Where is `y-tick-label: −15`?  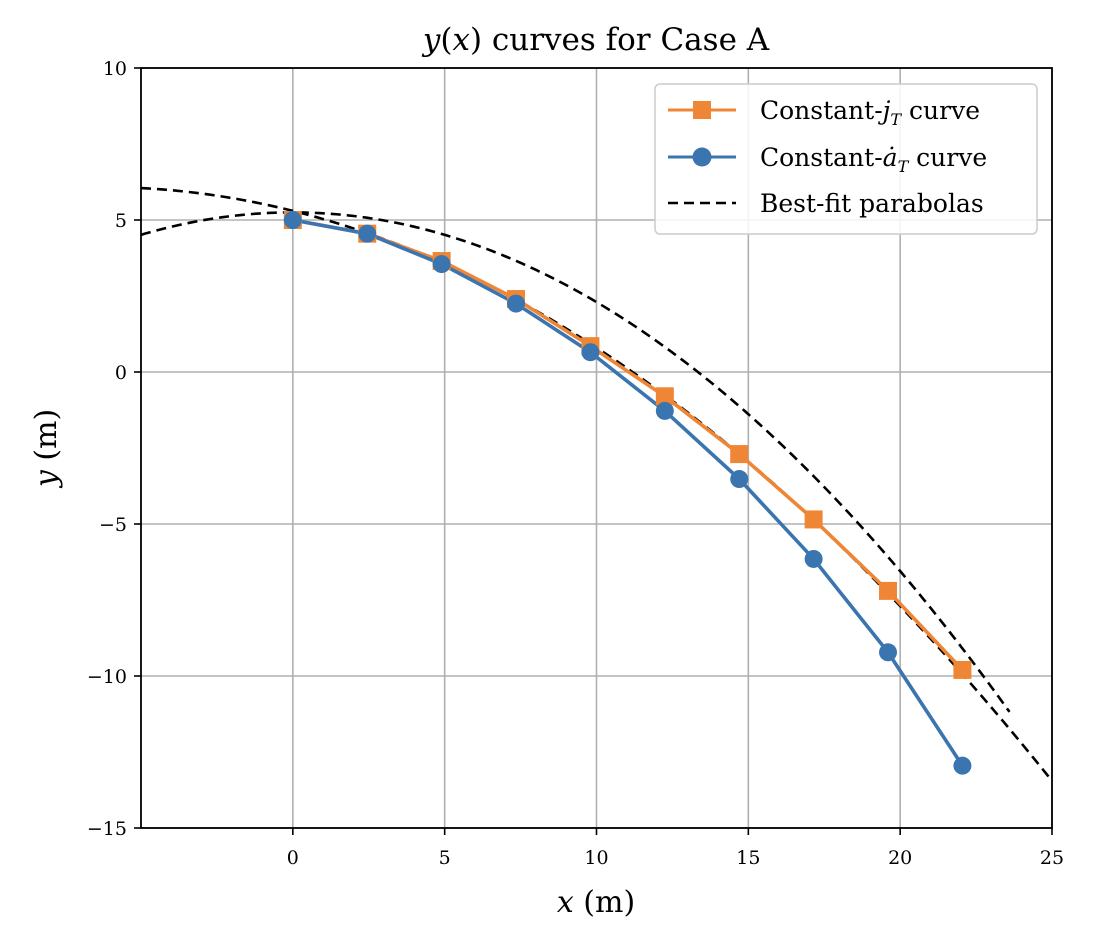
y-tick-label: −15 is located at coordinates (107, 829).